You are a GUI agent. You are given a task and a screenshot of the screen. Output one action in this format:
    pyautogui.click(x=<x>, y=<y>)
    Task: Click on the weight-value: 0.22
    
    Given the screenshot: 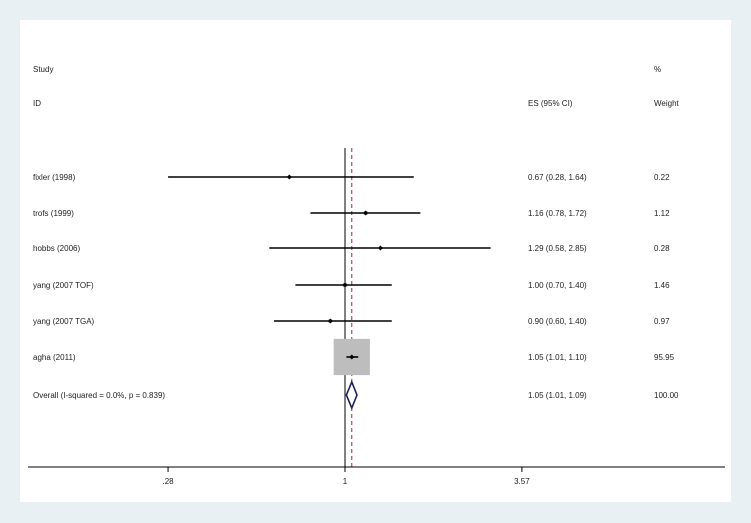 What is the action you would take?
    pyautogui.click(x=662, y=177)
    